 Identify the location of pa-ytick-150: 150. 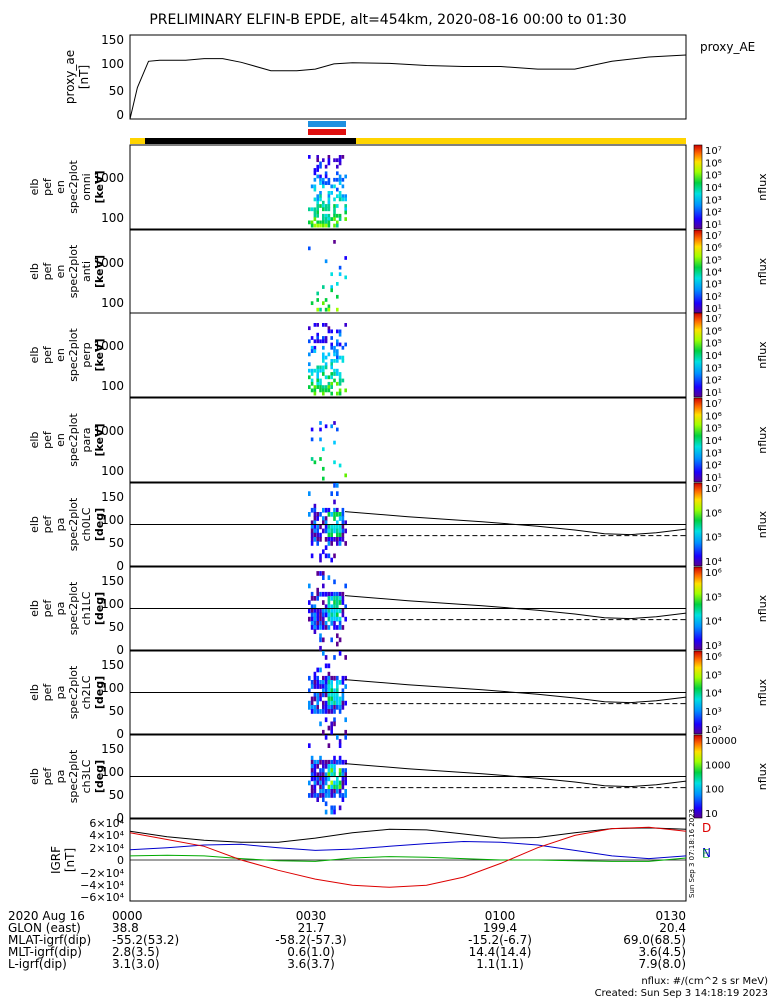
(112, 581).